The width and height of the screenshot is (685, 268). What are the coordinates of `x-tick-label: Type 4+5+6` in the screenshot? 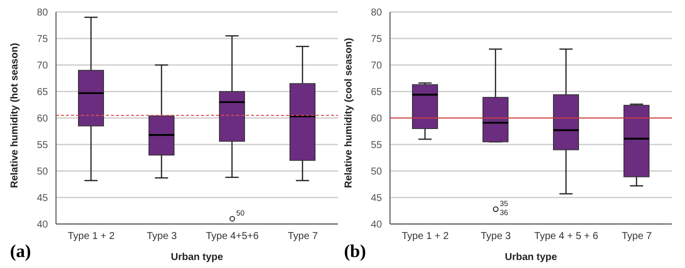 It's located at (233, 236).